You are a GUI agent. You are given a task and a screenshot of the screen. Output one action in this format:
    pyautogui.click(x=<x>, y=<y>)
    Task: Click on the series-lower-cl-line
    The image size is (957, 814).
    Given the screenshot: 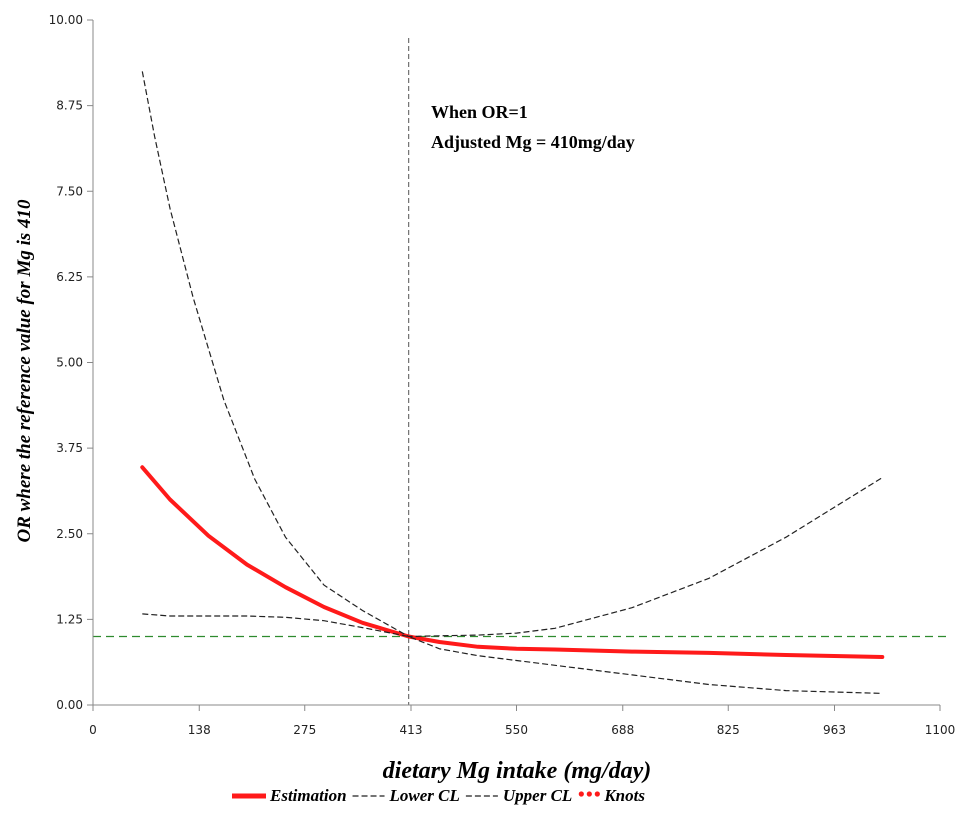 What is the action you would take?
    pyautogui.click(x=512, y=653)
    